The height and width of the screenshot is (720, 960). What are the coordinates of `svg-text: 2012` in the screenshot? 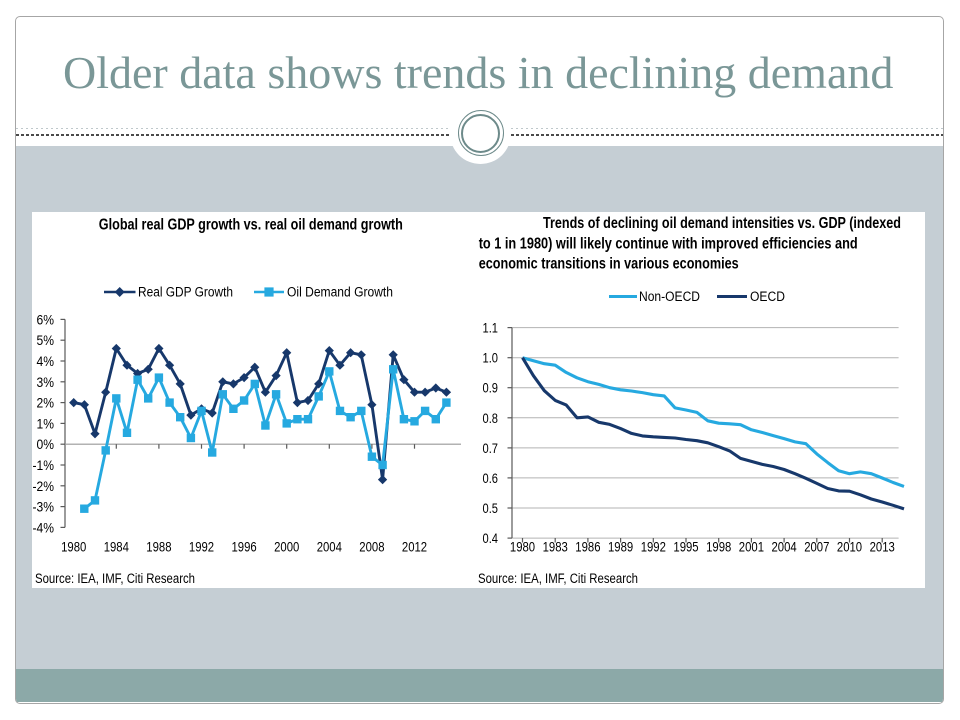 It's located at (414, 546).